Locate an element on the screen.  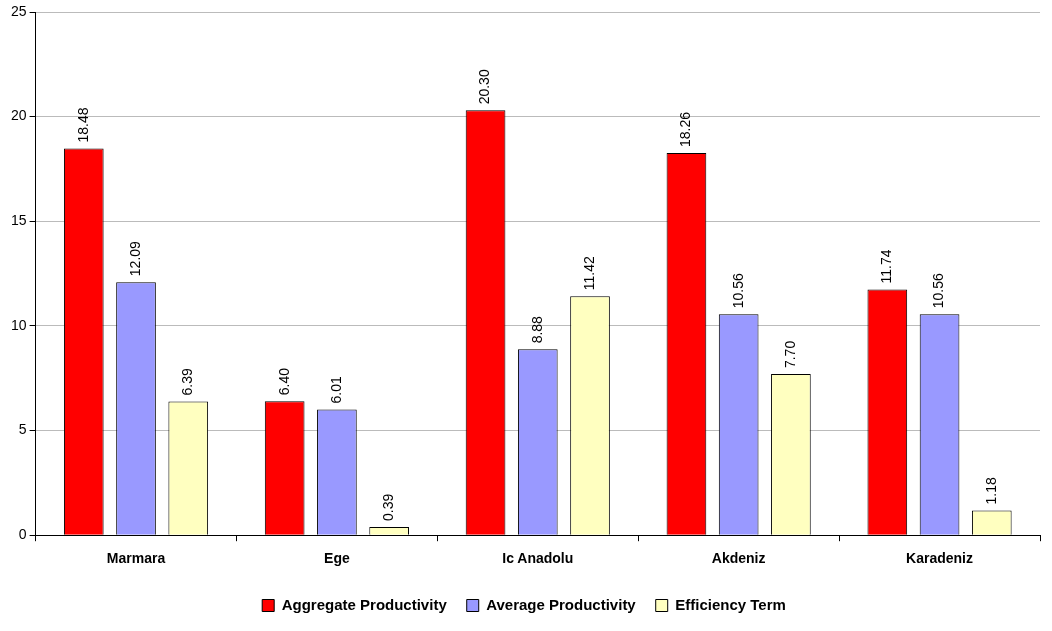
data-label: 0.39 is located at coordinates (387, 507).